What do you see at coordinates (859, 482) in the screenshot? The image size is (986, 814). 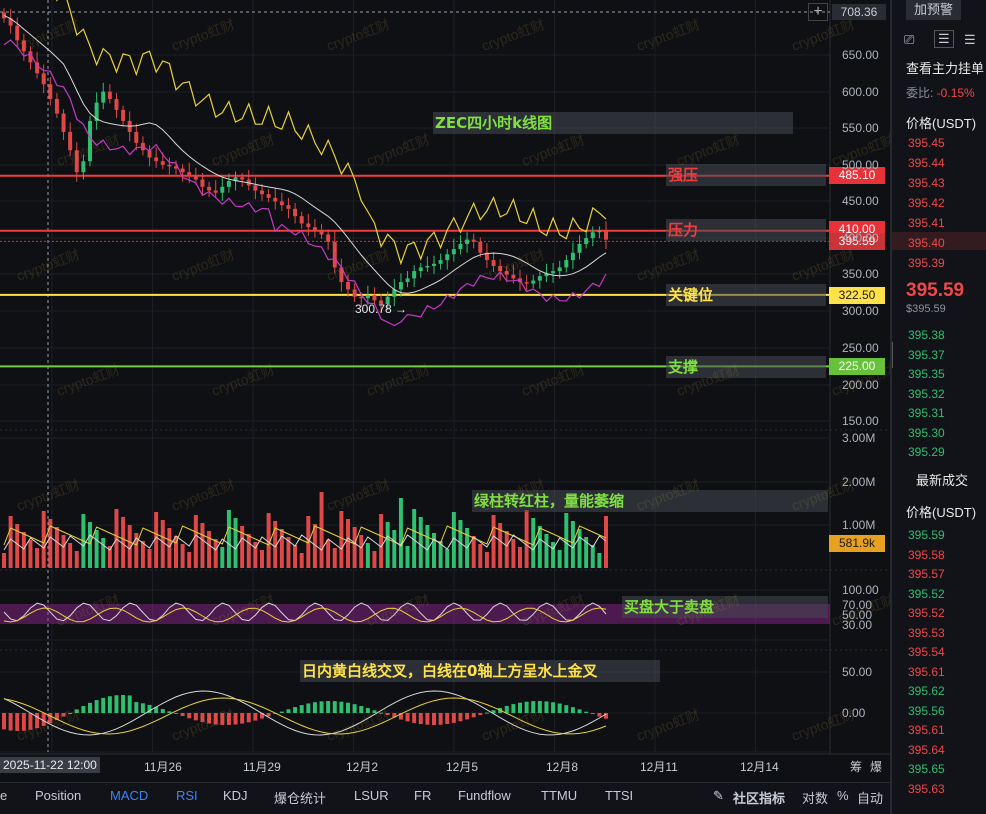 I see `axis-tick-label: 2.00M` at bounding box center [859, 482].